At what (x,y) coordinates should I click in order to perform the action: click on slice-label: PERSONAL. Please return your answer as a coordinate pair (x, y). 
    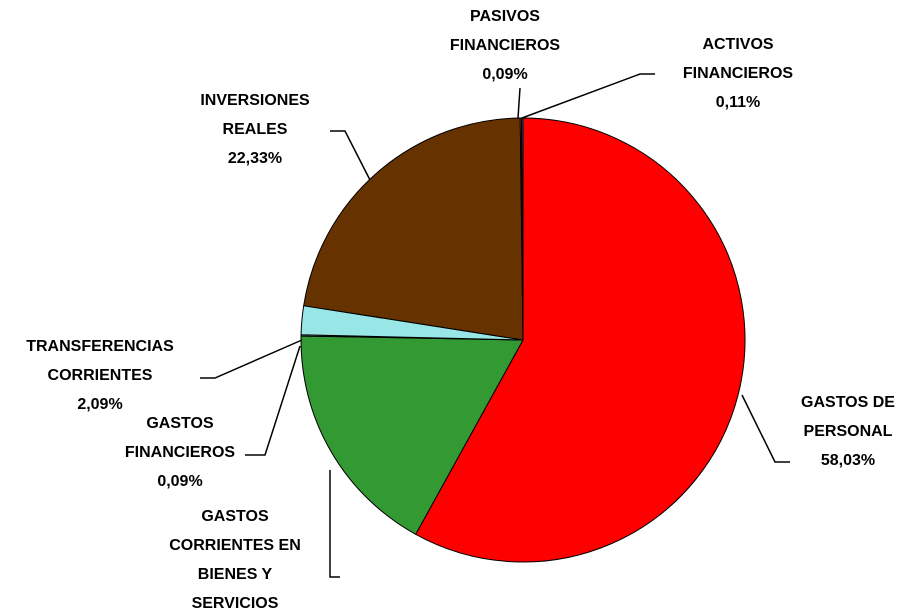
    Looking at the image, I should click on (848, 431).